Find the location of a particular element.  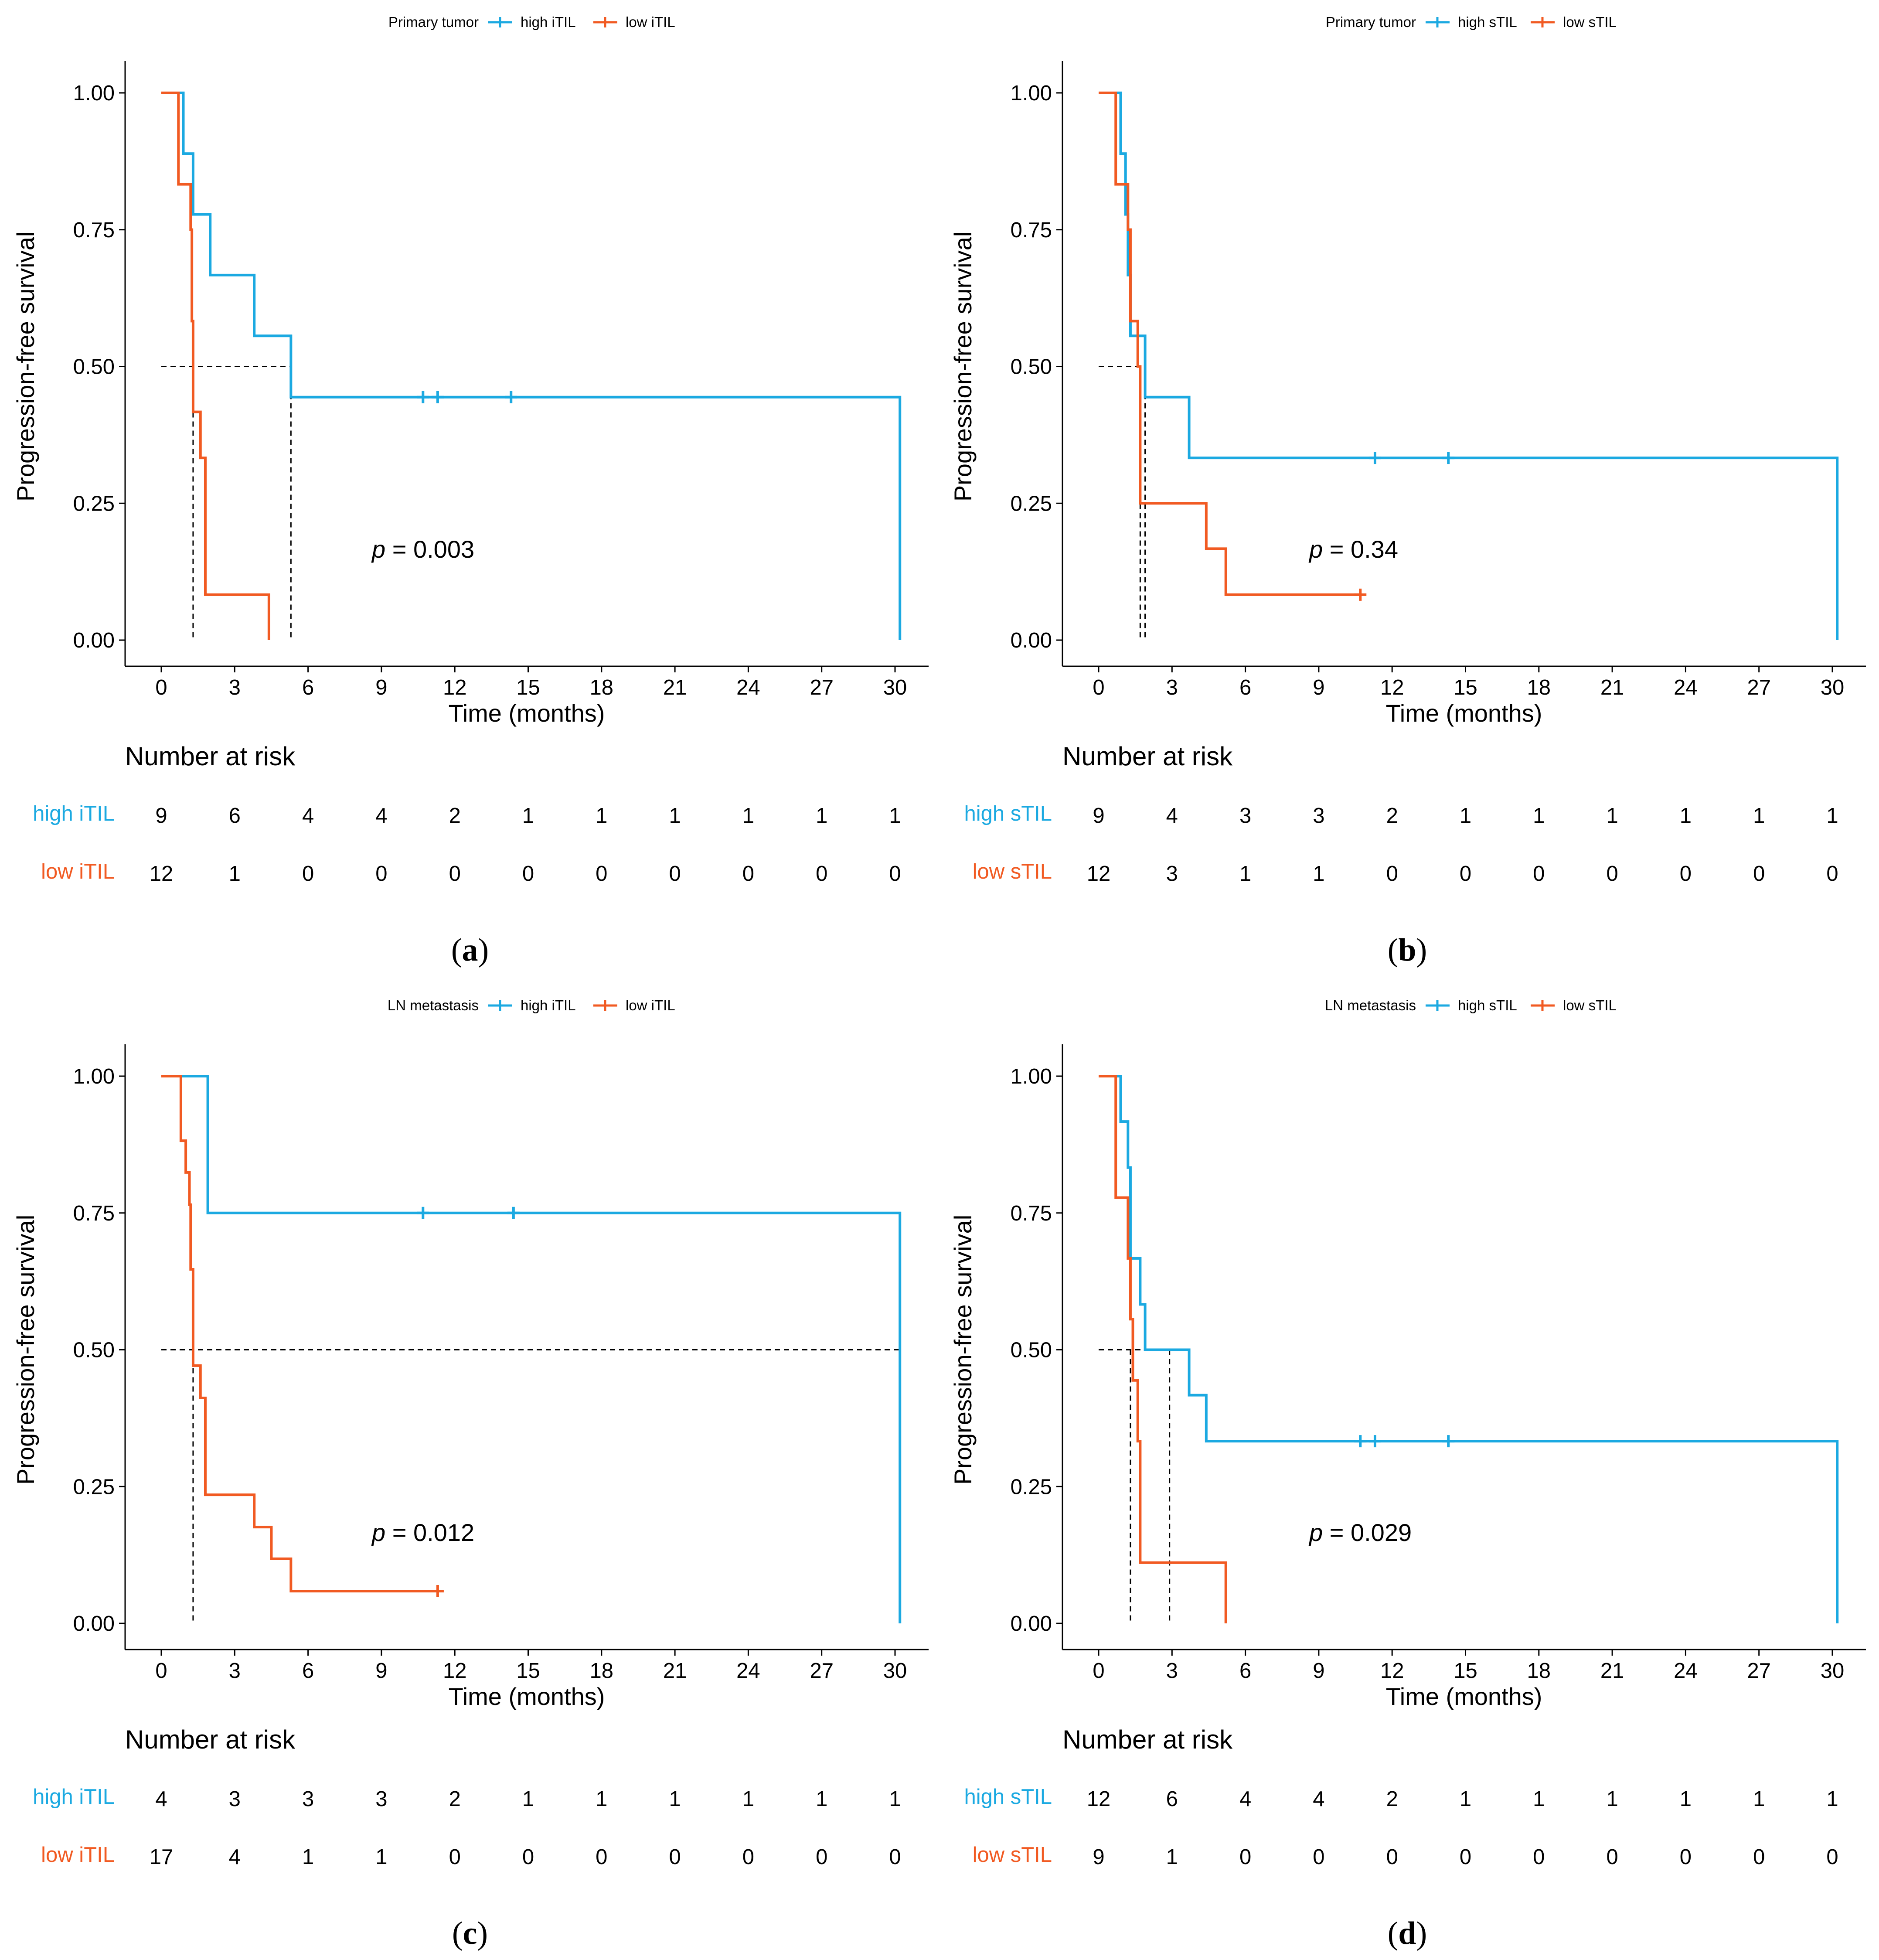

panel-caption: (d) is located at coordinates (1407, 1933).